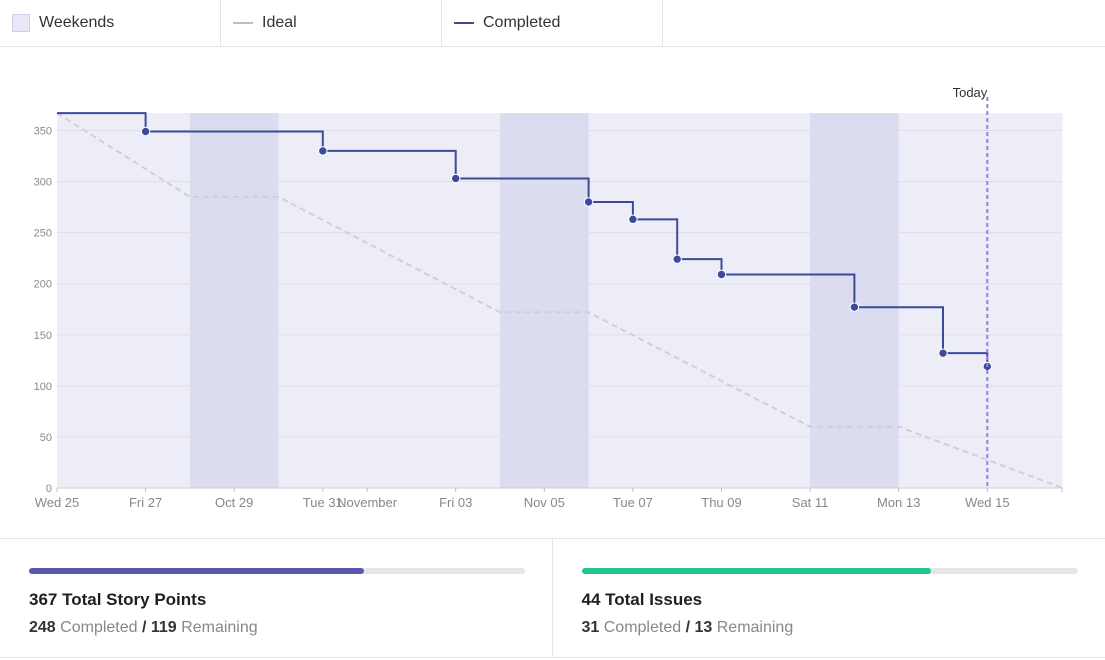 Image resolution: width=1105 pixels, height=660 pixels. What do you see at coordinates (367, 502) in the screenshot?
I see `x-tick-label: November` at bounding box center [367, 502].